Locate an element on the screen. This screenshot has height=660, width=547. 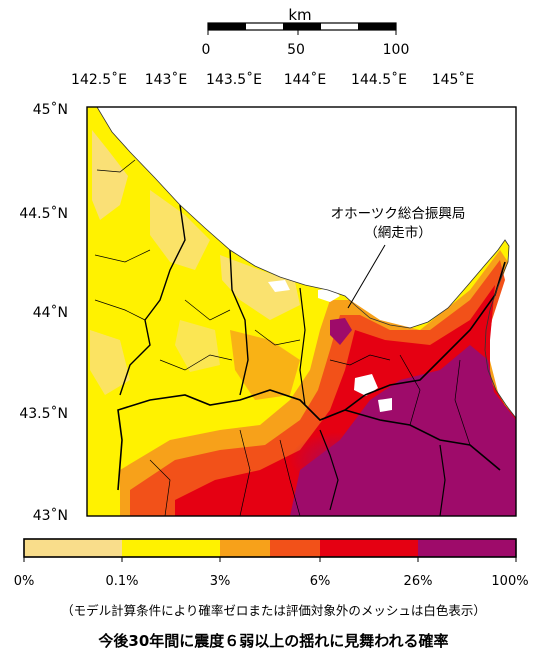
longitude-label: 143˚E is located at coordinates (166, 79).